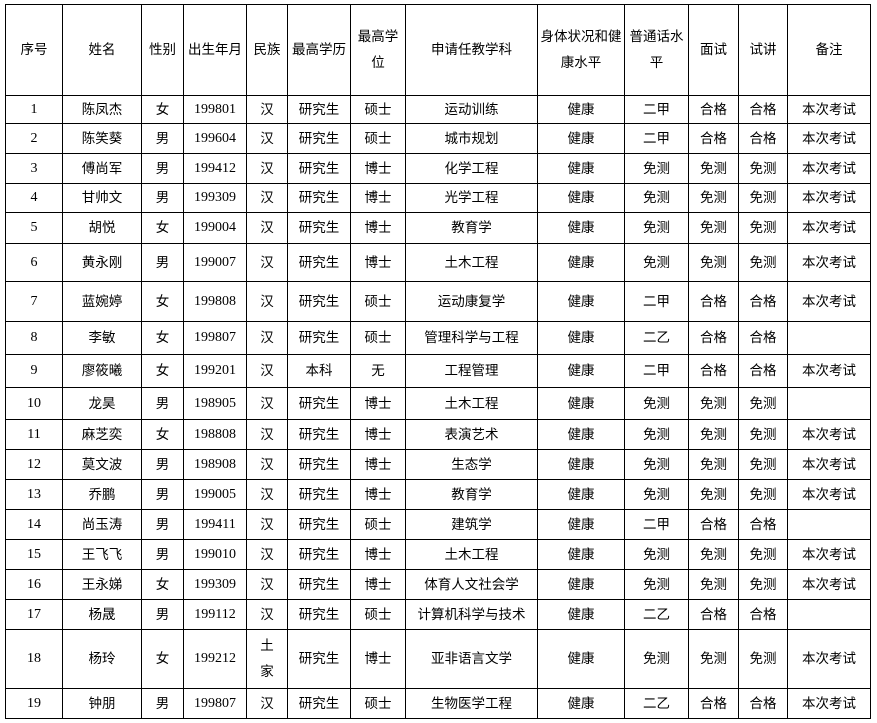 The image size is (877, 723). What do you see at coordinates (438, 434) in the screenshot?
I see `table-row: 11 麻芝奕女 198808 汉研究生 博士 表演艺术 健康 免测 免测 免测 本次考试` at bounding box center [438, 434].